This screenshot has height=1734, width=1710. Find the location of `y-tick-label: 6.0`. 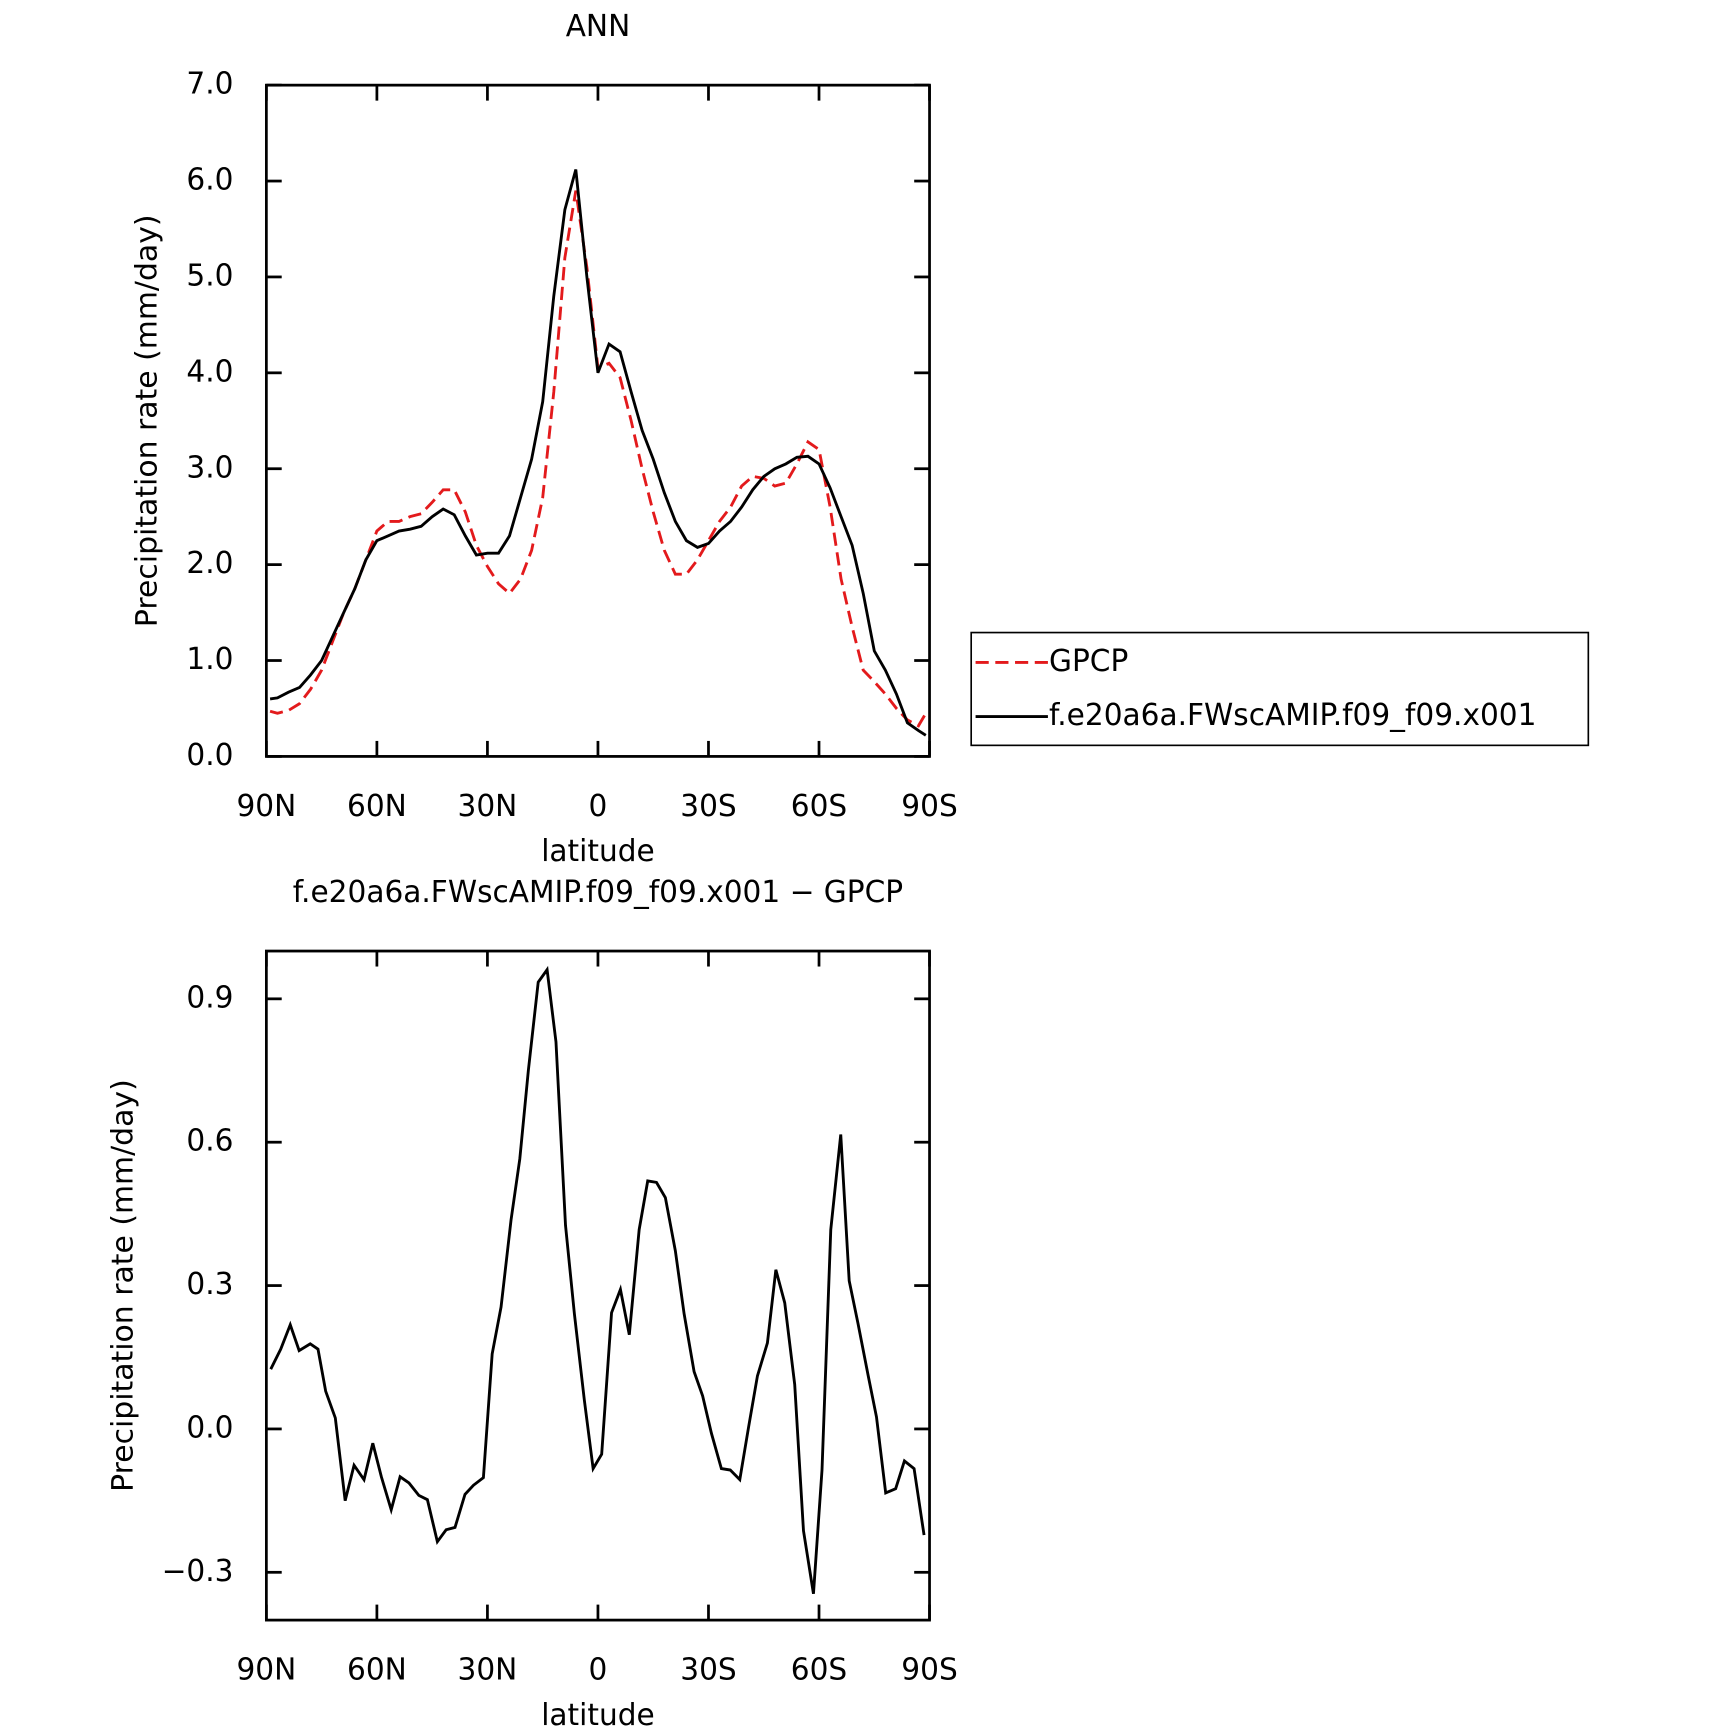

y-tick-label: 6.0 is located at coordinates (209, 179).